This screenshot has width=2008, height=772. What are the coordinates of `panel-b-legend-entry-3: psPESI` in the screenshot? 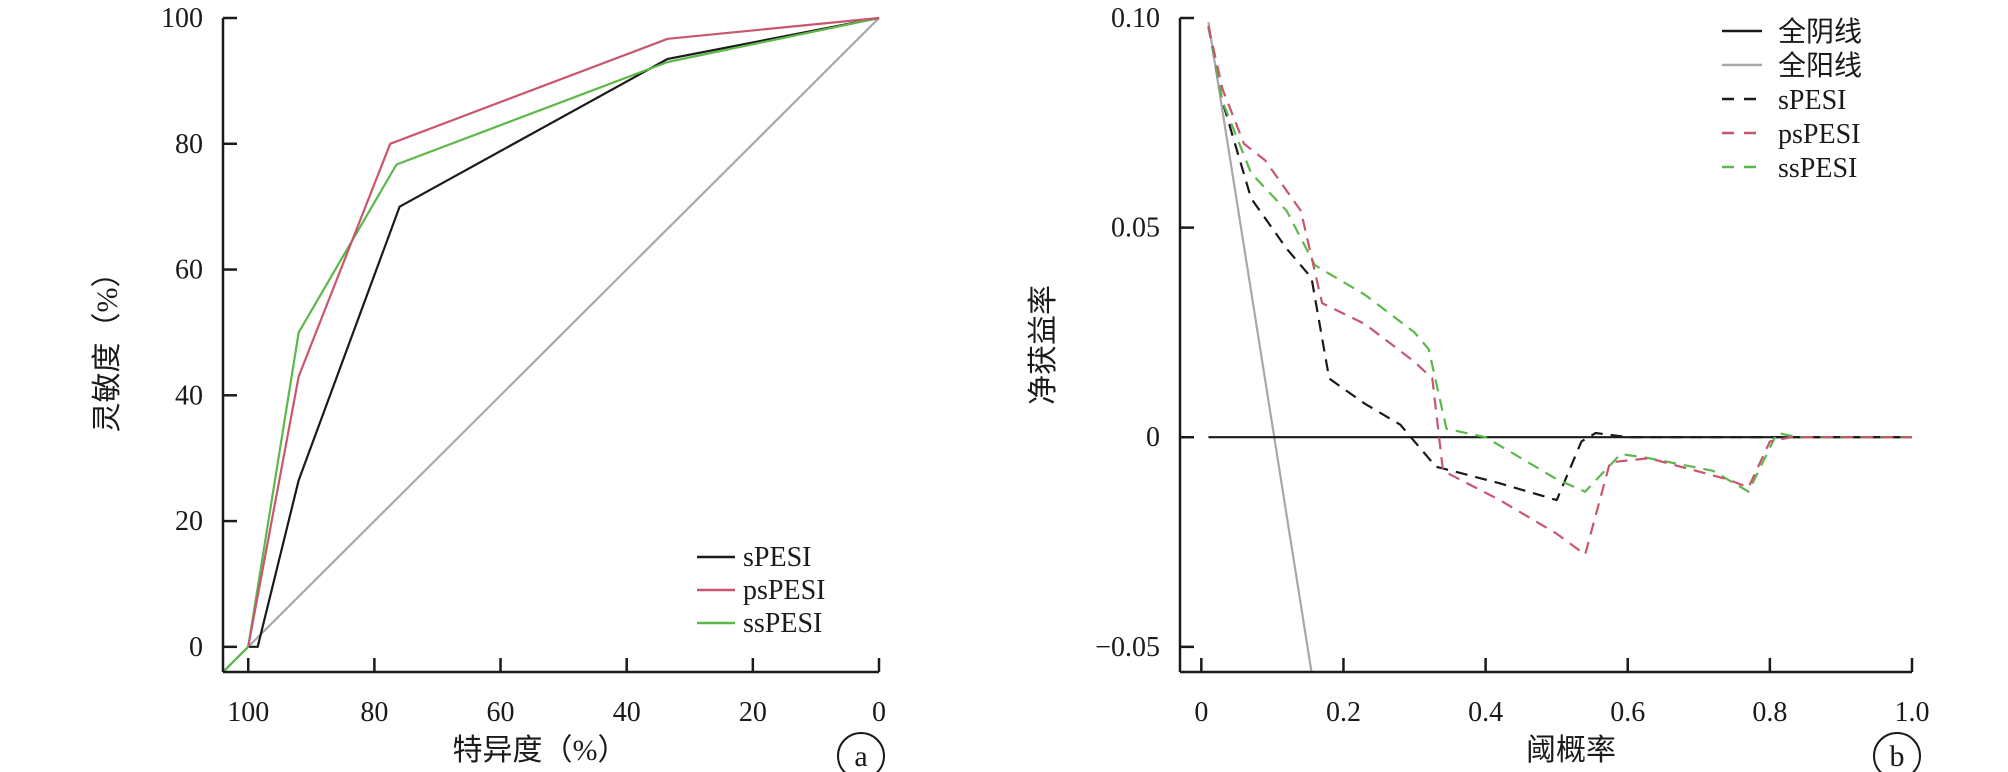 It's located at (1791, 134).